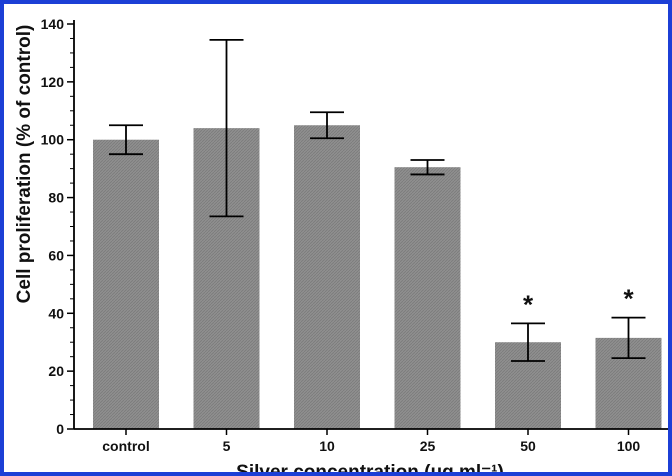 Image resolution: width=672 pixels, height=476 pixels. I want to click on significance-mark-100: *, so click(628, 299).